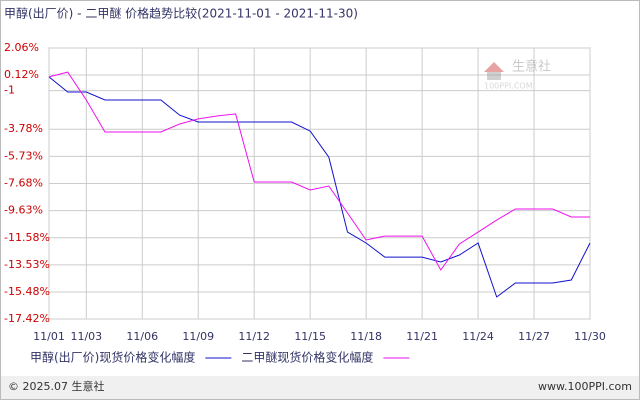 The height and width of the screenshot is (404, 640). I want to click on y-tick-label: -5.73%, so click(23, 155).